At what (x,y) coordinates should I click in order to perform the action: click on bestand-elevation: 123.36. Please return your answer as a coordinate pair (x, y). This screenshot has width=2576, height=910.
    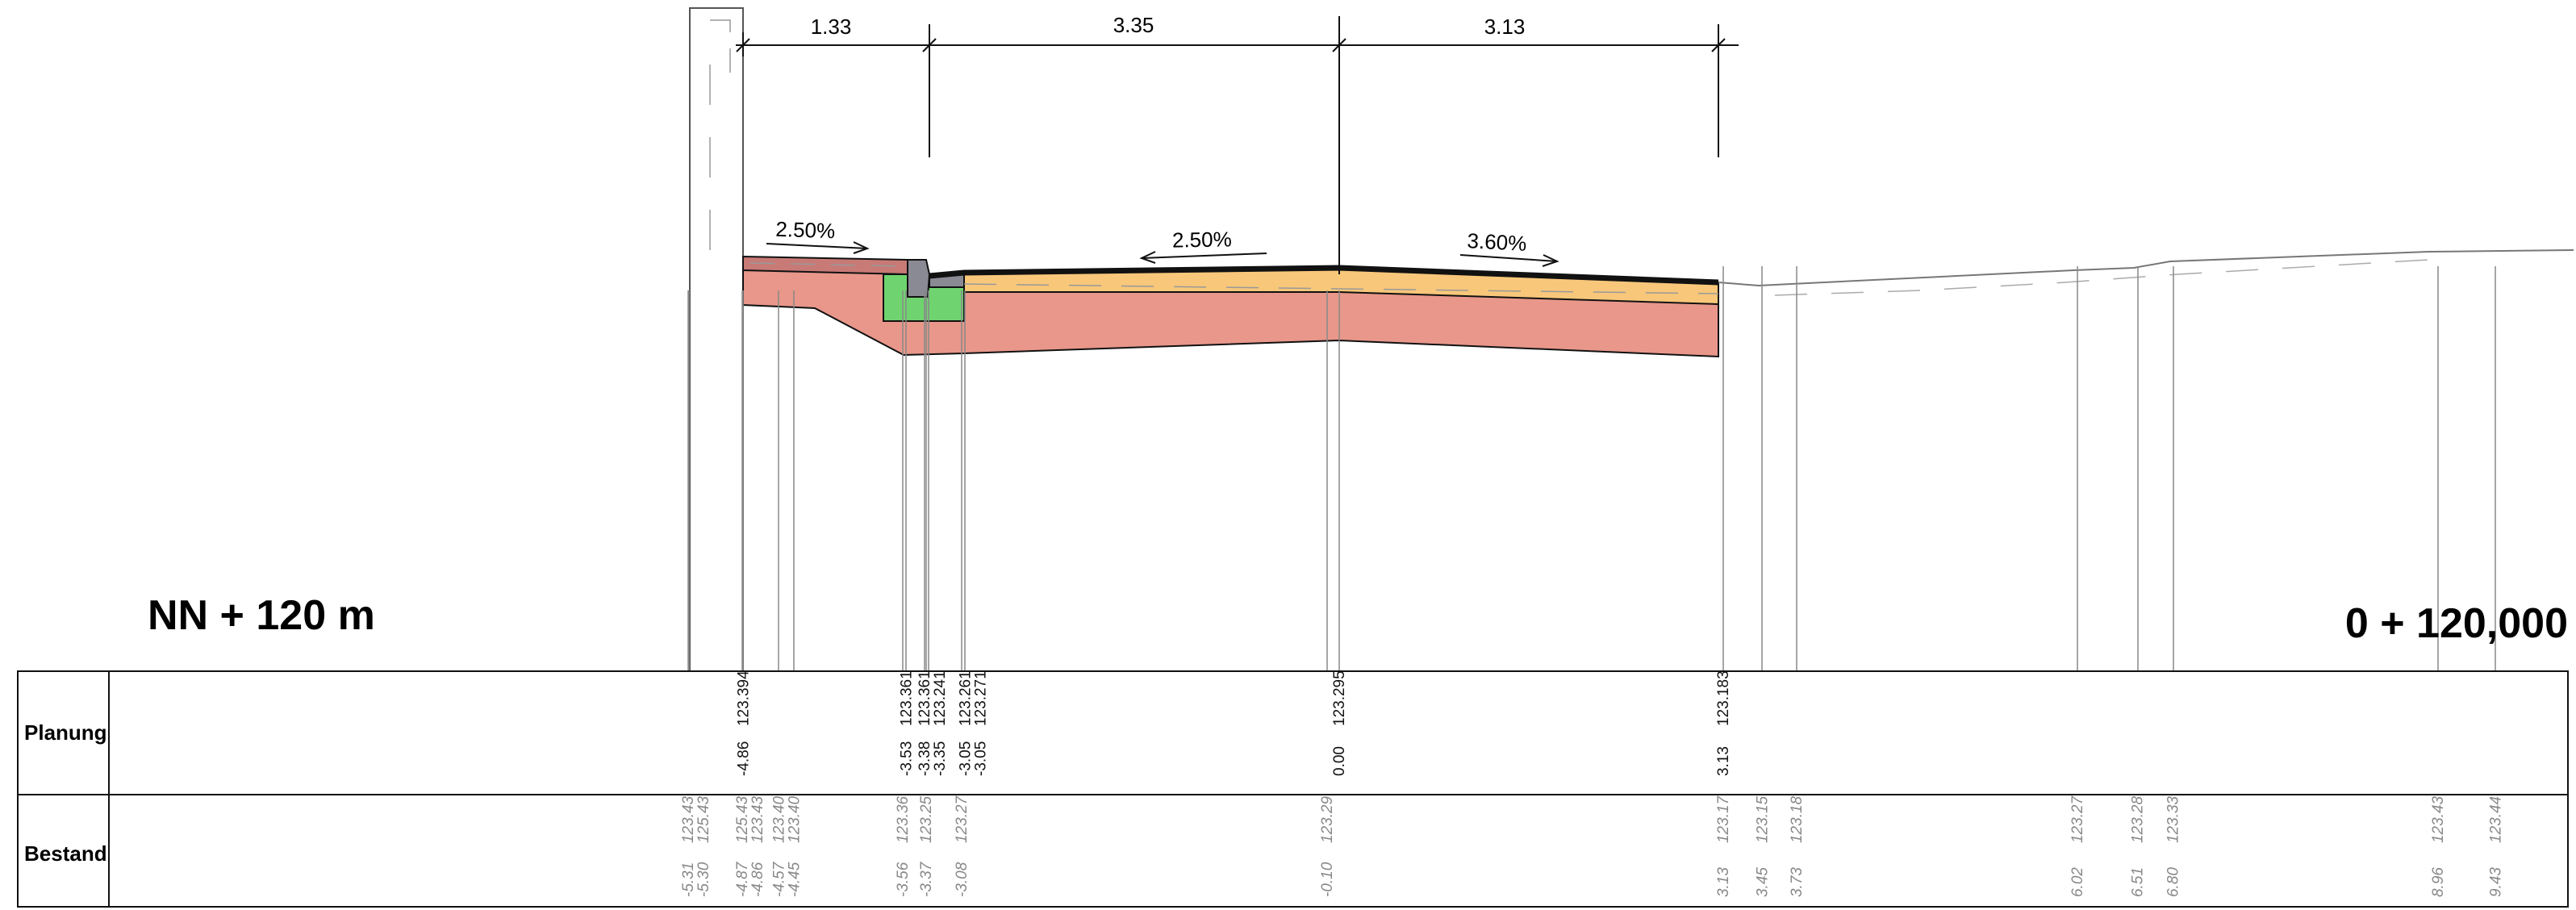
    Looking at the image, I should click on (904, 819).